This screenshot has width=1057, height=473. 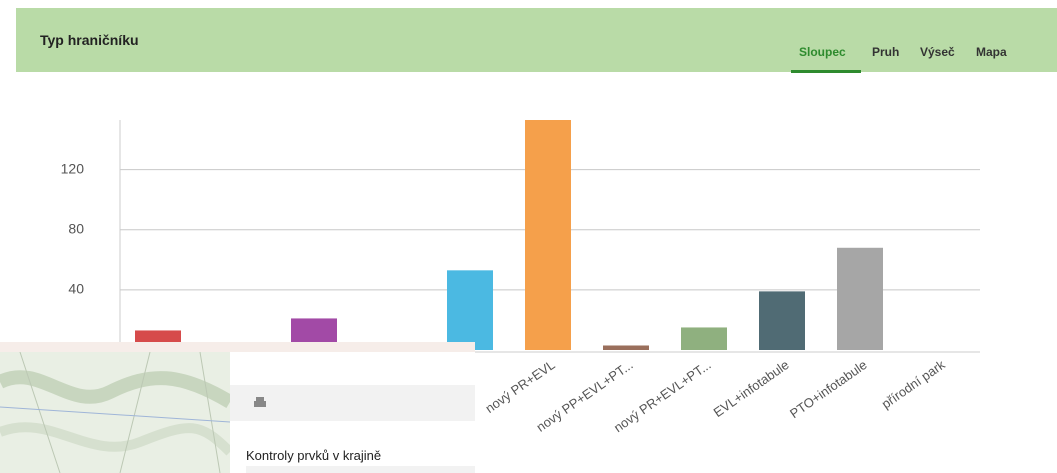 I want to click on panel-strip, so click(x=237, y=347).